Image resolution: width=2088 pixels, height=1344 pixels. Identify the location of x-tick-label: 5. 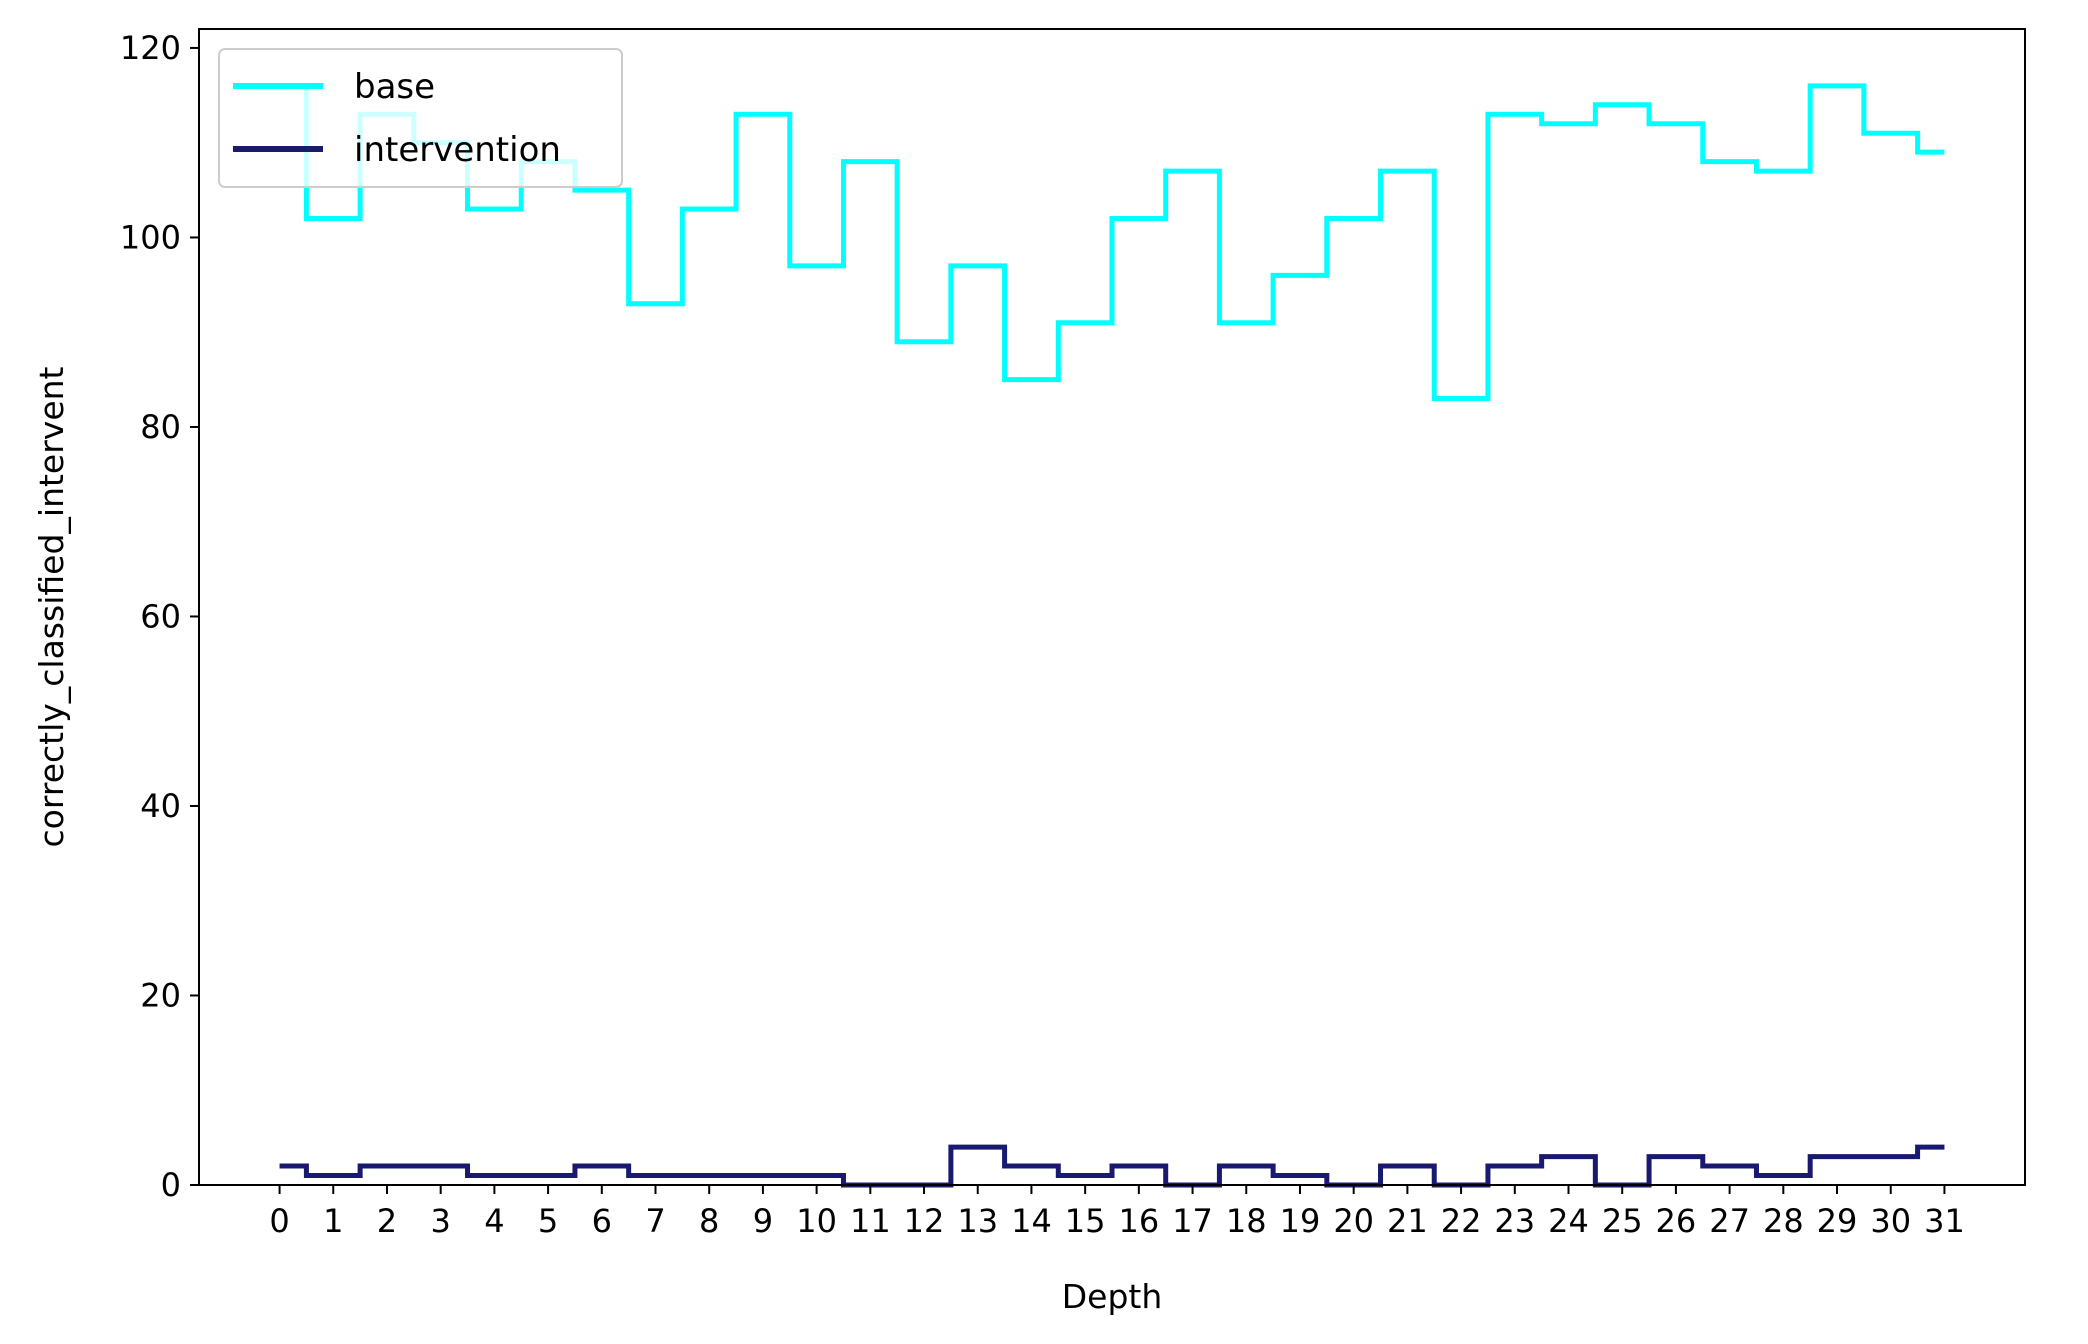
(548, 1221).